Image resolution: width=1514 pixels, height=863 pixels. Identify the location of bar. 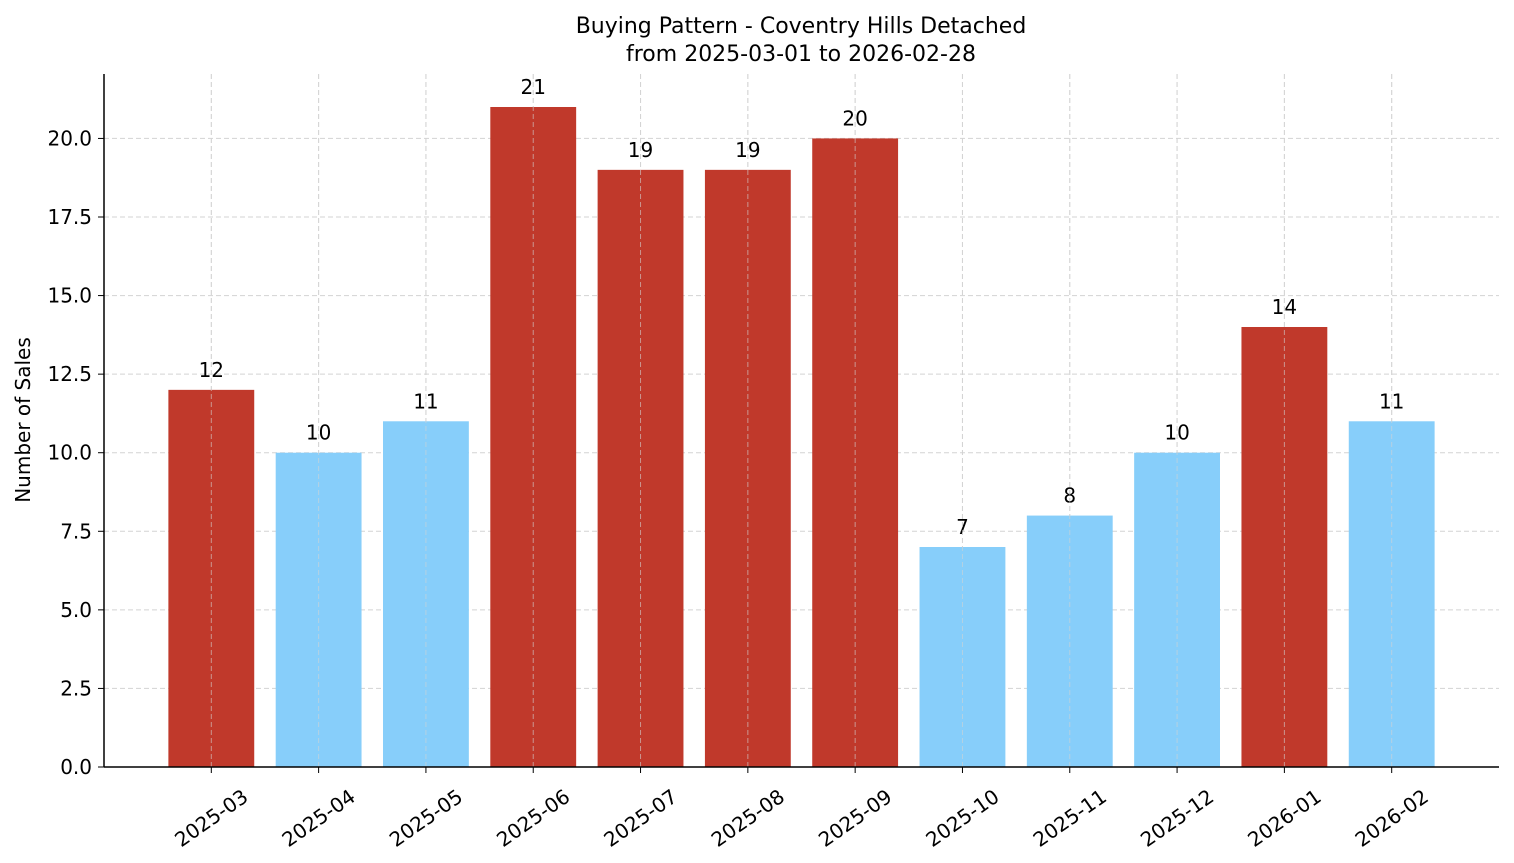
(1069, 641).